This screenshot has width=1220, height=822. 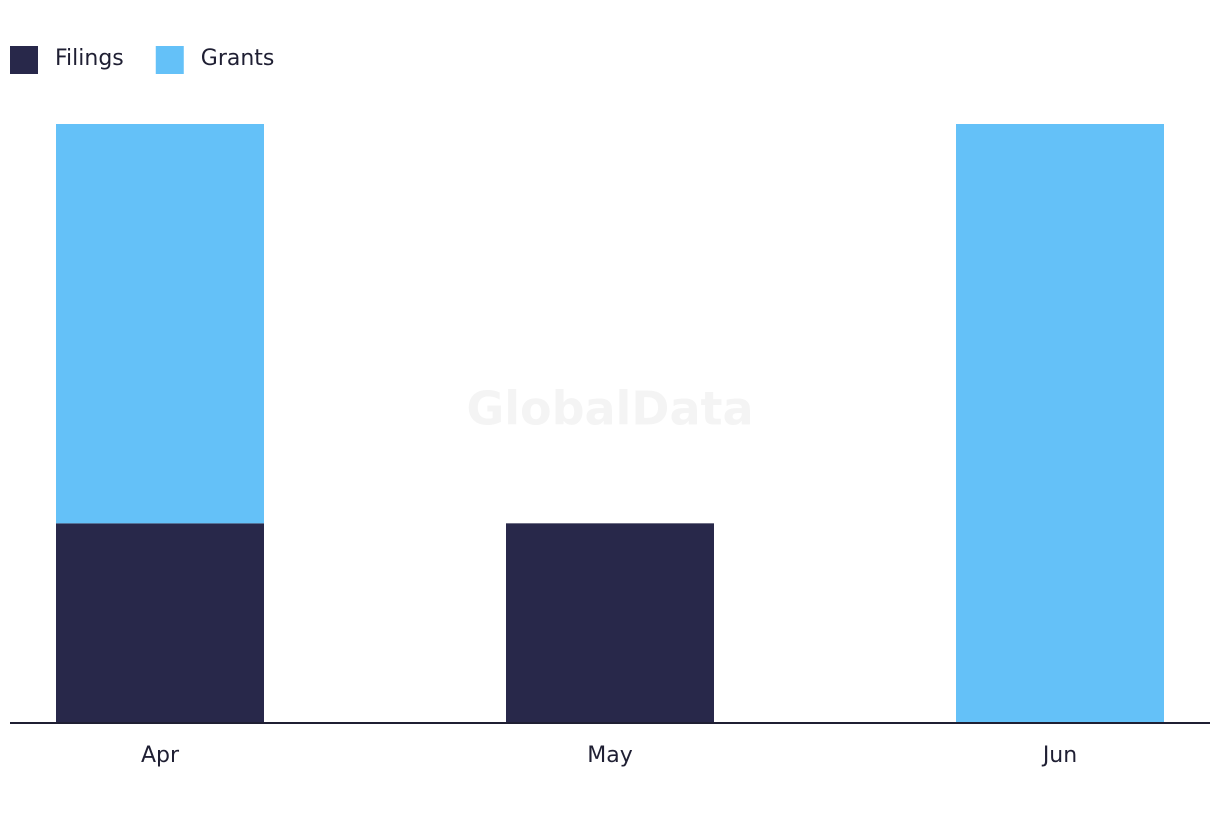 What do you see at coordinates (89, 58) in the screenshot?
I see `legend-label: Filings` at bounding box center [89, 58].